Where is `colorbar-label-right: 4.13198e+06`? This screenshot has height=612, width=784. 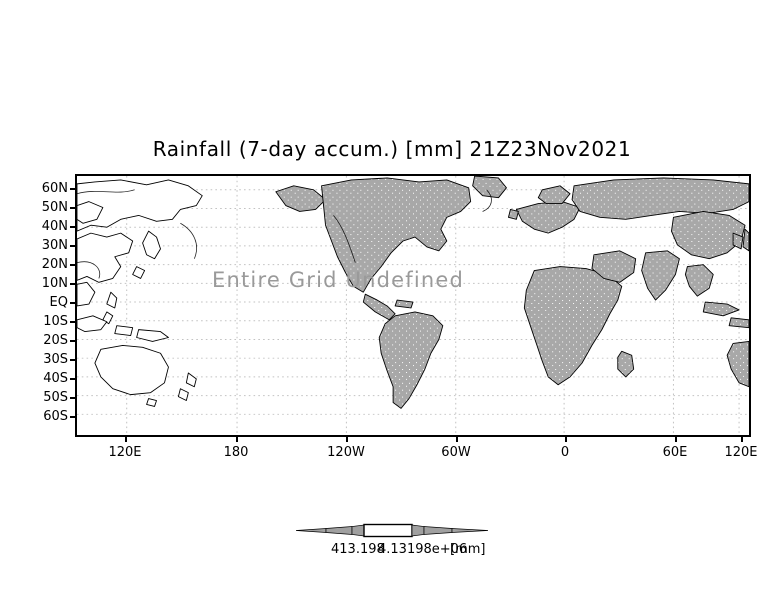
colorbar-label-right: 4.13198e+06 is located at coordinates (423, 549).